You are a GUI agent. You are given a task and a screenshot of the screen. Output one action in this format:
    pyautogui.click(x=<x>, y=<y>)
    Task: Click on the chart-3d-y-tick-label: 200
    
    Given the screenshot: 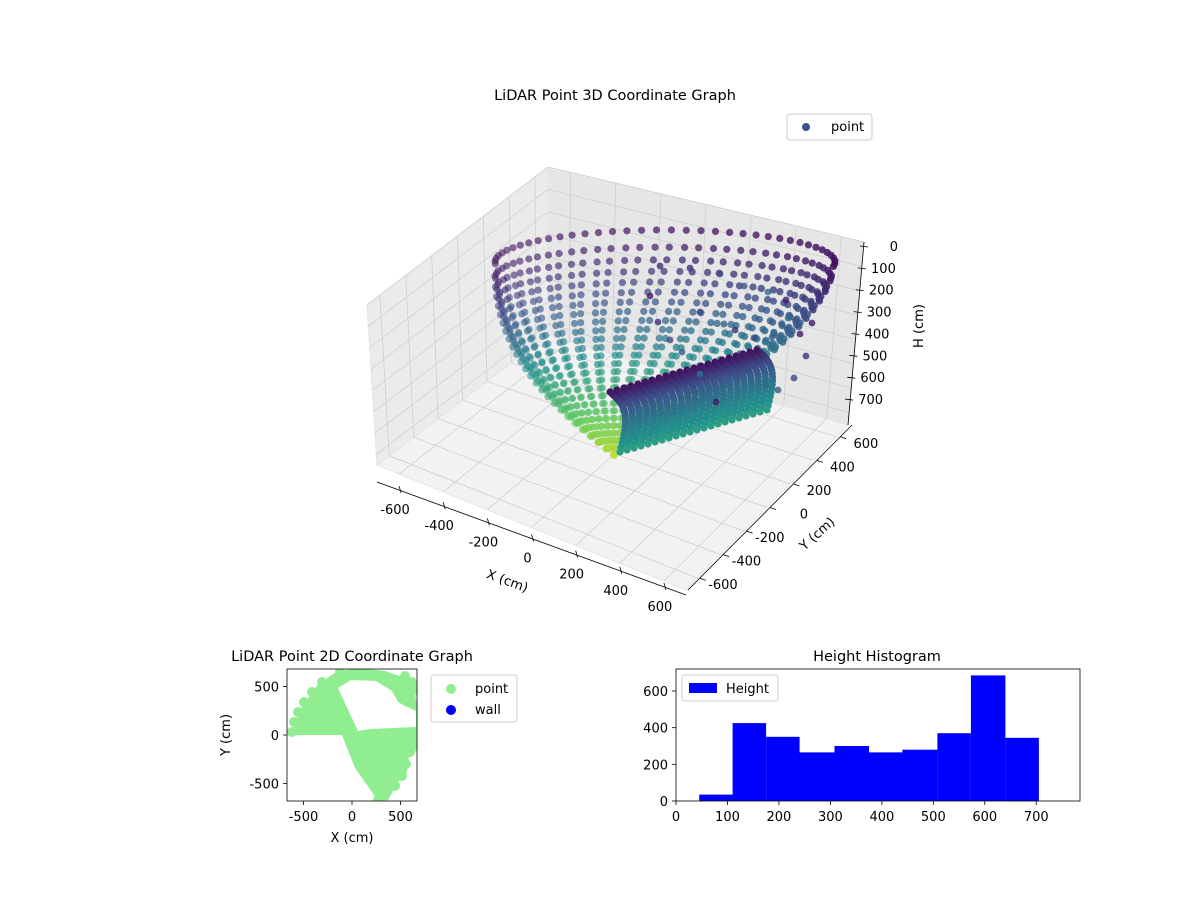 What is the action you would take?
    pyautogui.click(x=819, y=491)
    